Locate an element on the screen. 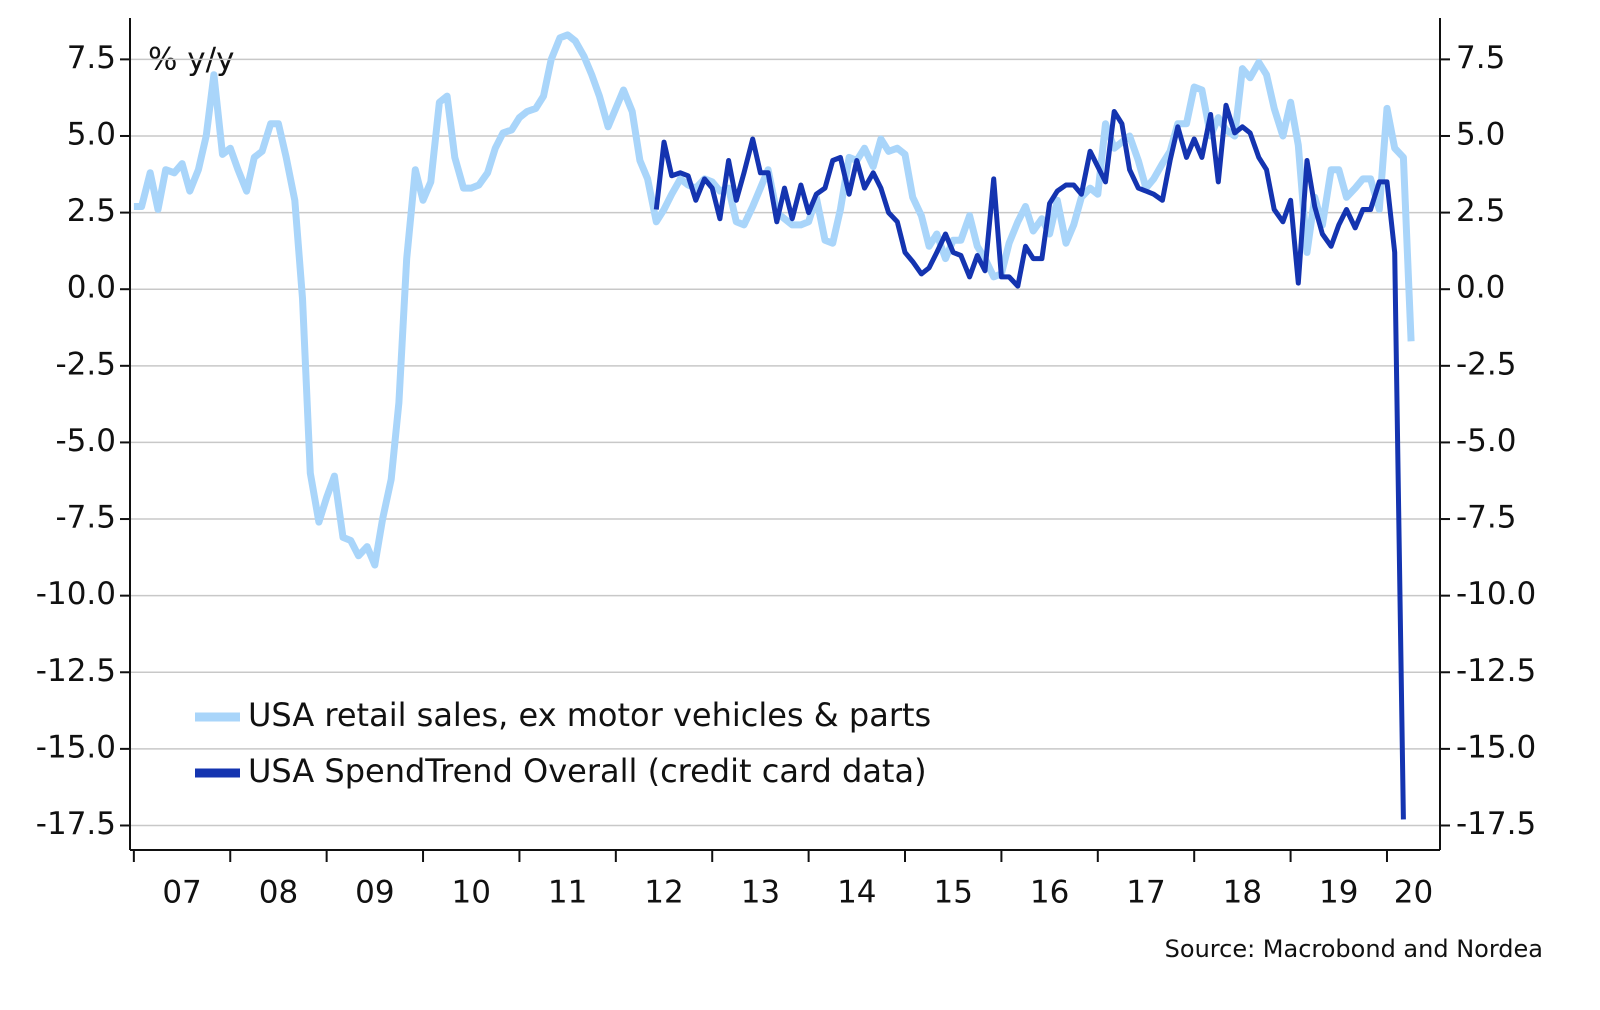 Image resolution: width=1600 pixels, height=1010 pixels. y2-tick-label: -7.5 is located at coordinates (1486, 518).